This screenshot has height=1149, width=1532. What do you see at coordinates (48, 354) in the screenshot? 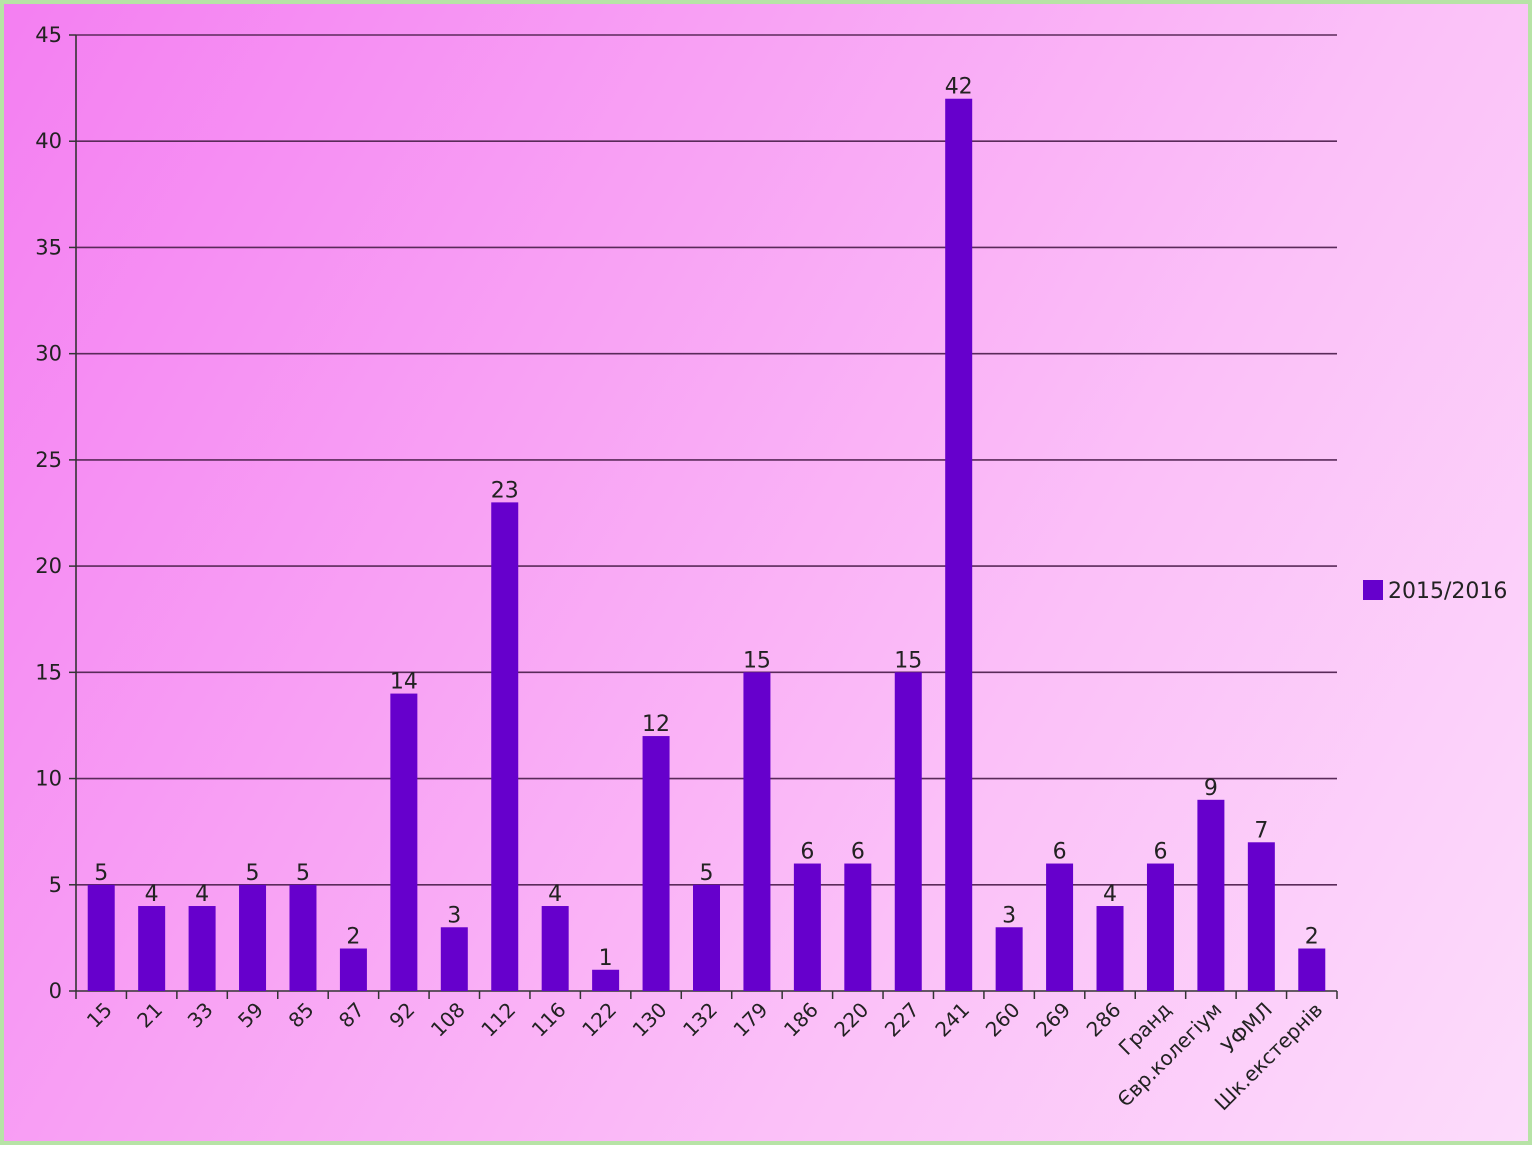
I see `y-tick-label: 30` at bounding box center [48, 354].